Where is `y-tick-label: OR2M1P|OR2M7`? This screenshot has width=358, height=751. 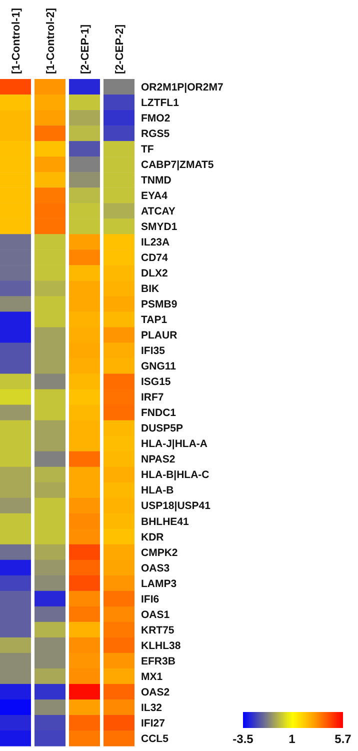
y-tick-label: OR2M1P|OR2M7 is located at coordinates (182, 87).